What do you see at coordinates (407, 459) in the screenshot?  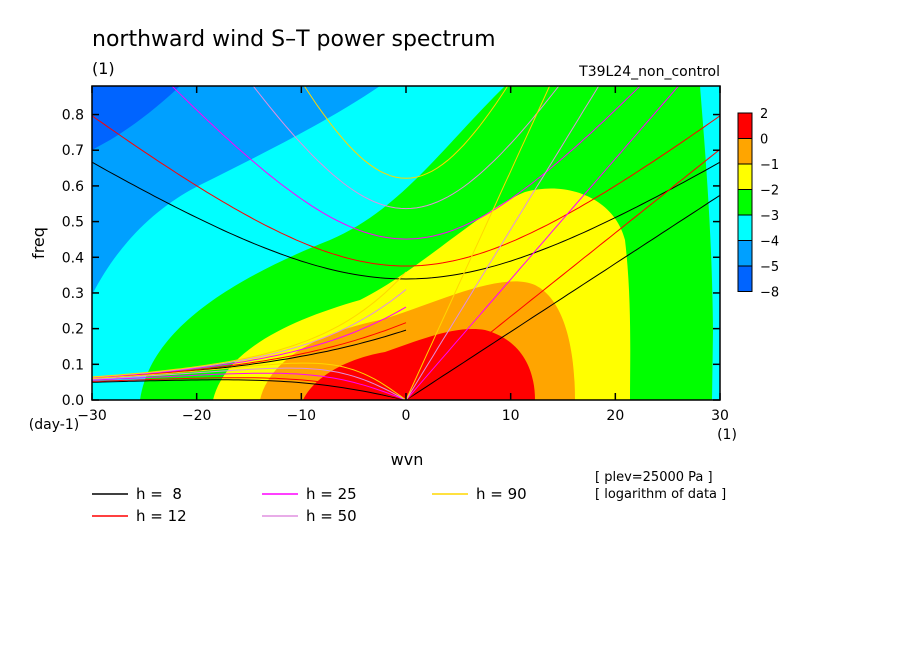 I see `x-axis-label: wvn` at bounding box center [407, 459].